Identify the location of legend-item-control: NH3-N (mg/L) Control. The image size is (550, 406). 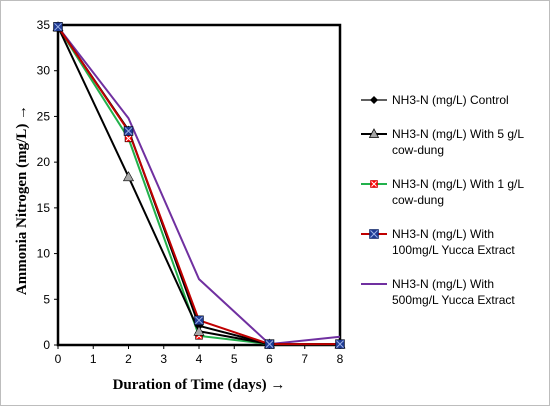
(450, 100).